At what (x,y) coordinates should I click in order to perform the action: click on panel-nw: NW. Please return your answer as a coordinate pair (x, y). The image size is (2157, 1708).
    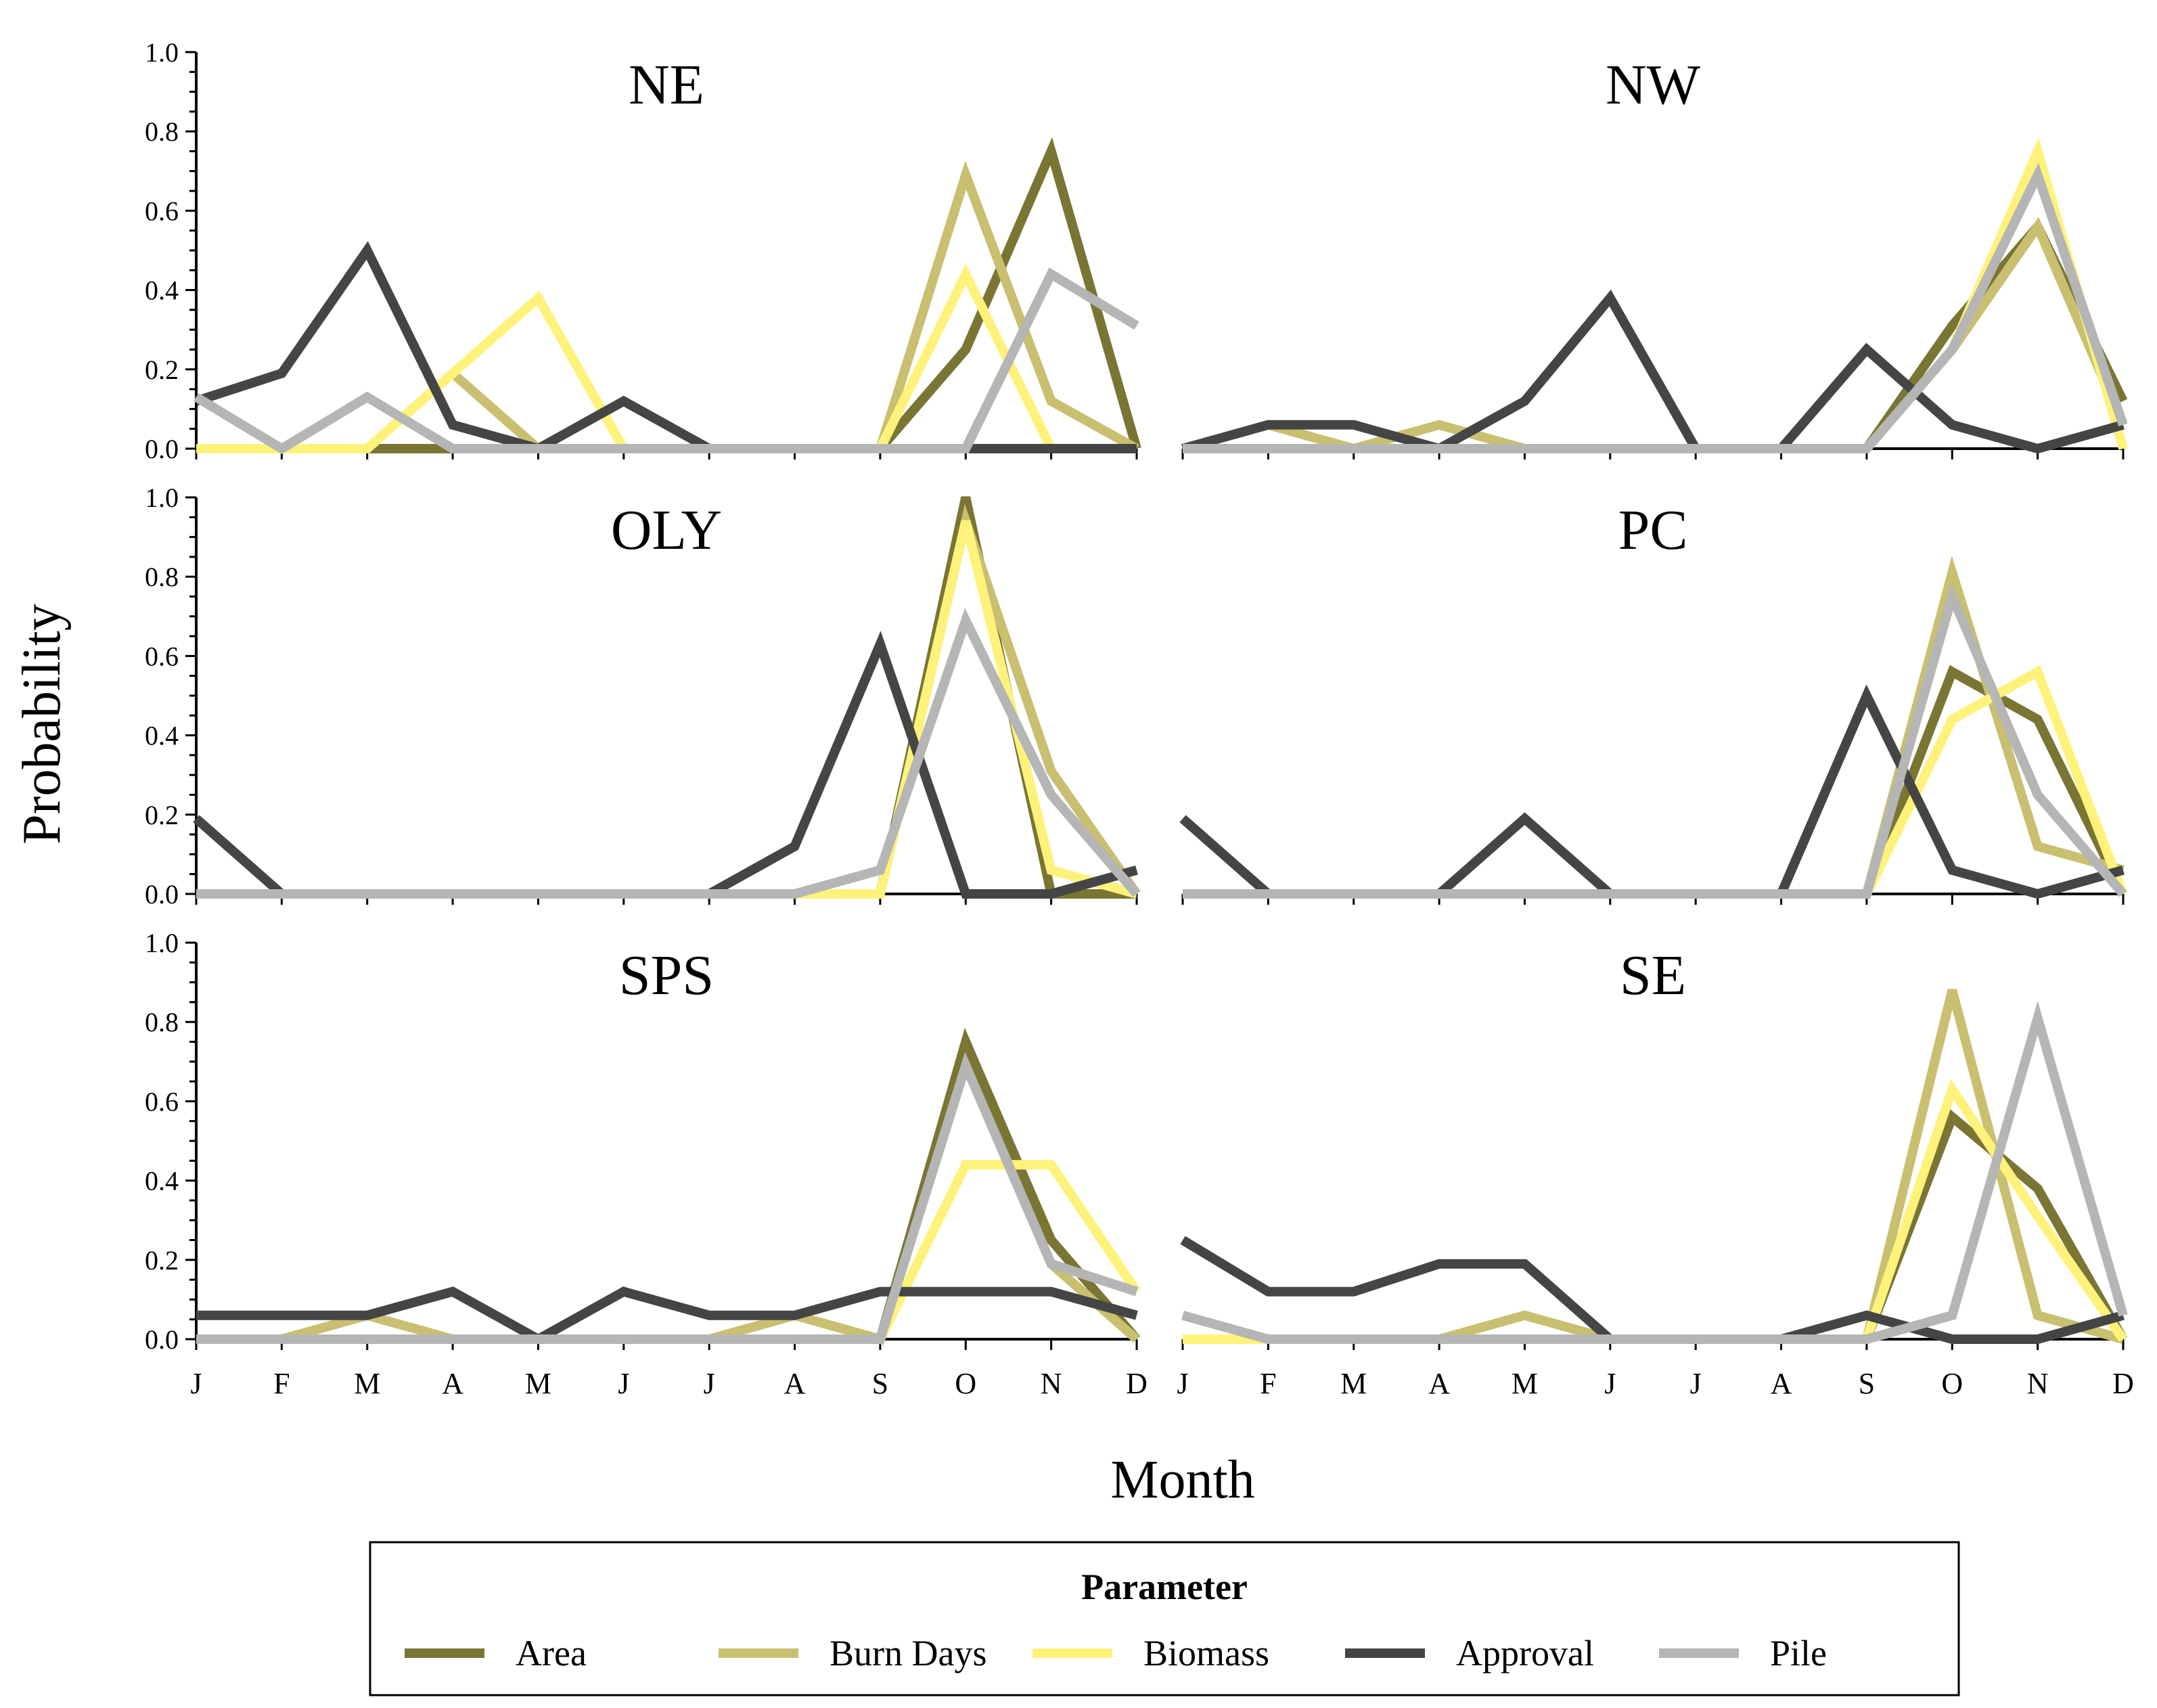
    Looking at the image, I should click on (1655, 256).